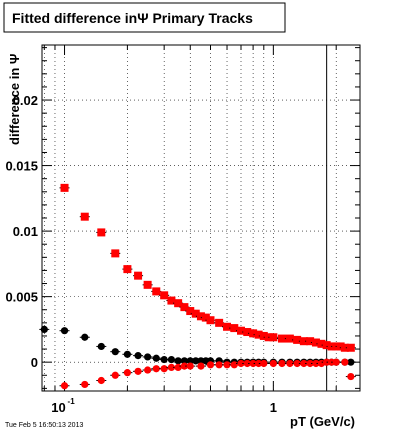  I want to click on y-tick-label: 0.01, so click(25, 231).